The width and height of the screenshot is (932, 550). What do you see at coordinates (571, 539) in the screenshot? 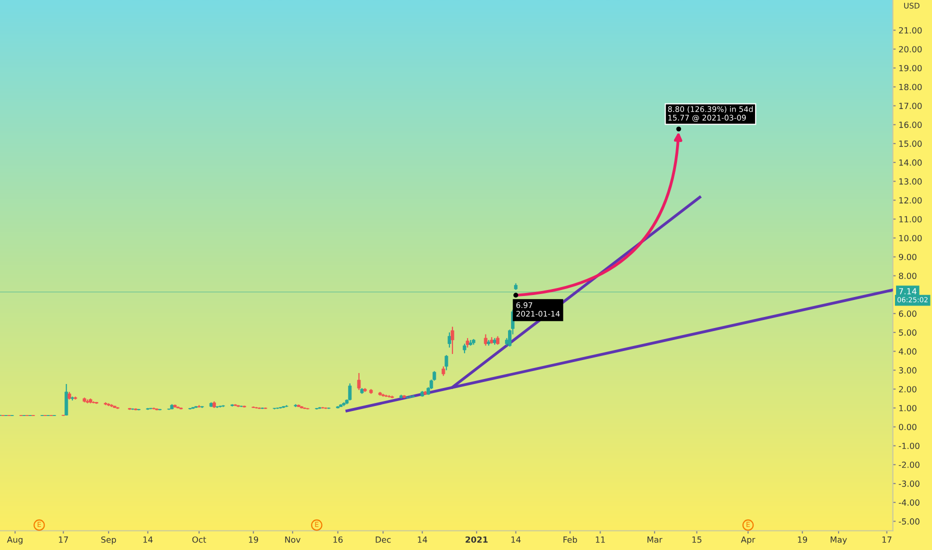
I see `x-tick-label: Feb` at bounding box center [571, 539].